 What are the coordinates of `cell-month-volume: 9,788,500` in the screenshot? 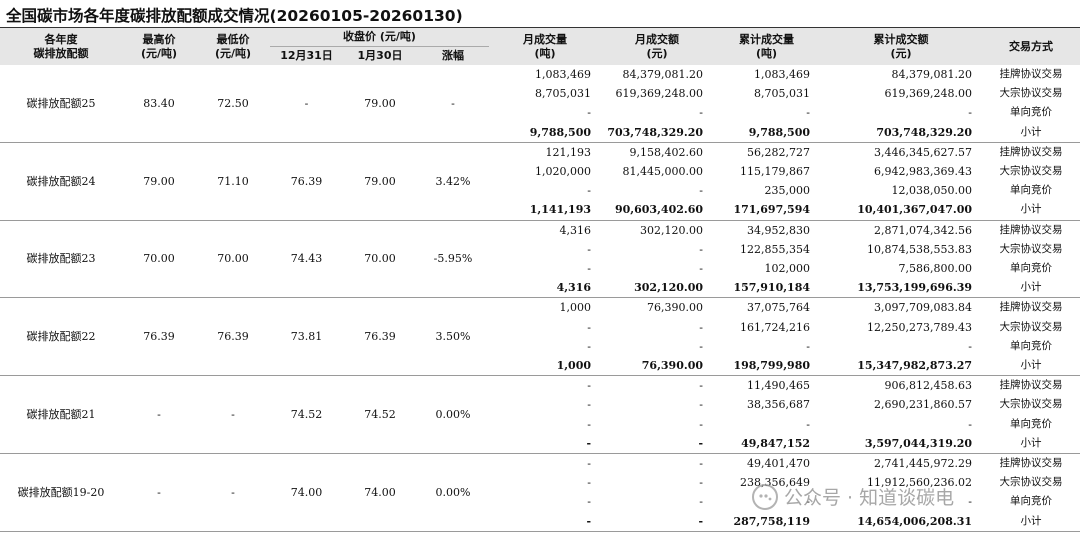 It's located at (545, 132).